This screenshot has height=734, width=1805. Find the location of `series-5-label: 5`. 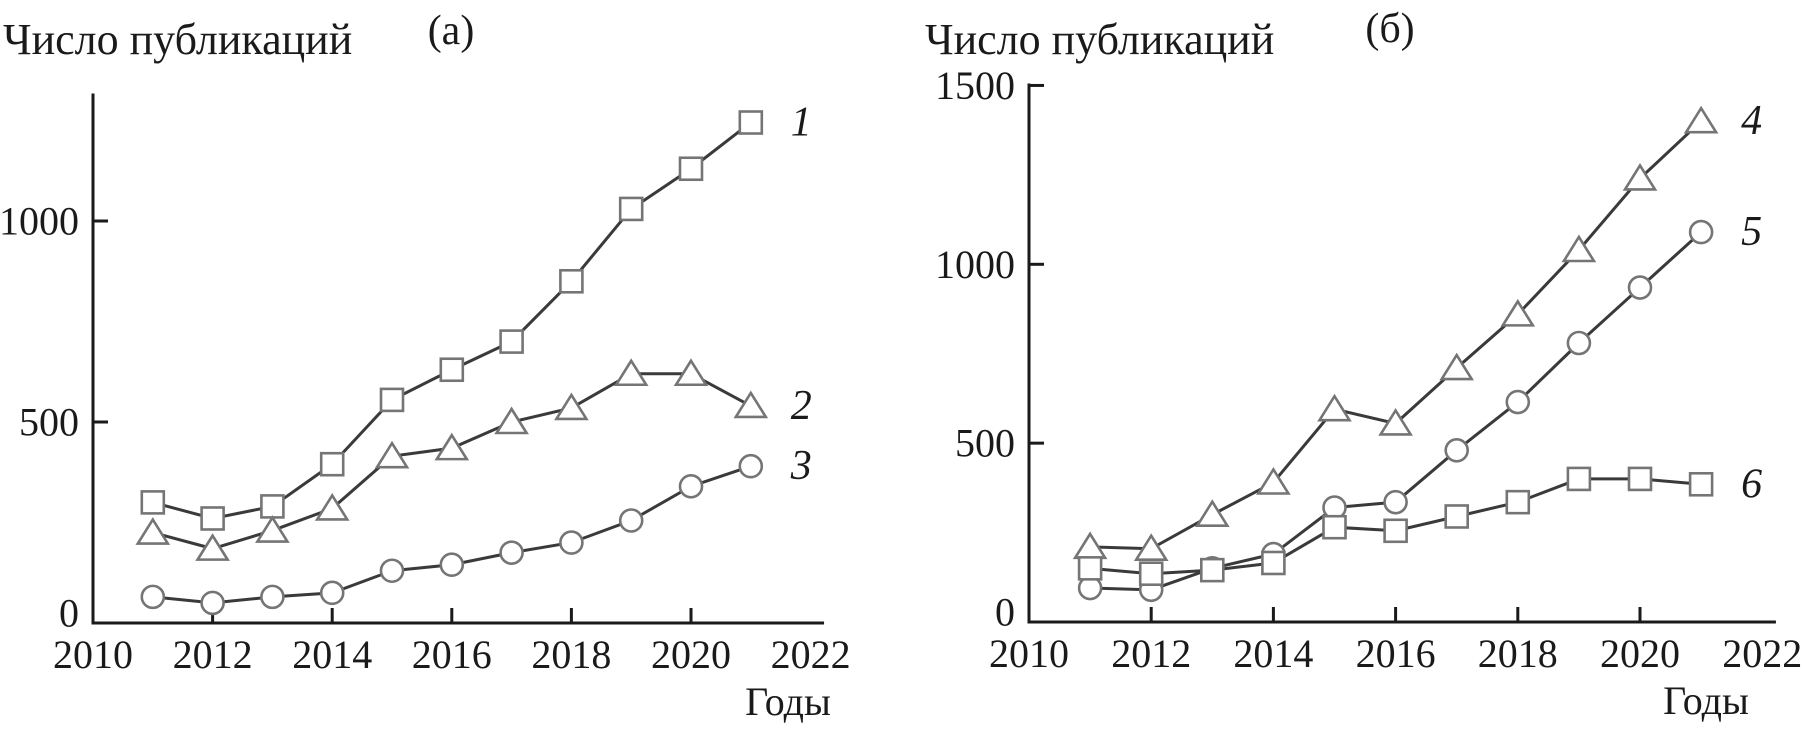

series-5-label: 5 is located at coordinates (1751, 232).